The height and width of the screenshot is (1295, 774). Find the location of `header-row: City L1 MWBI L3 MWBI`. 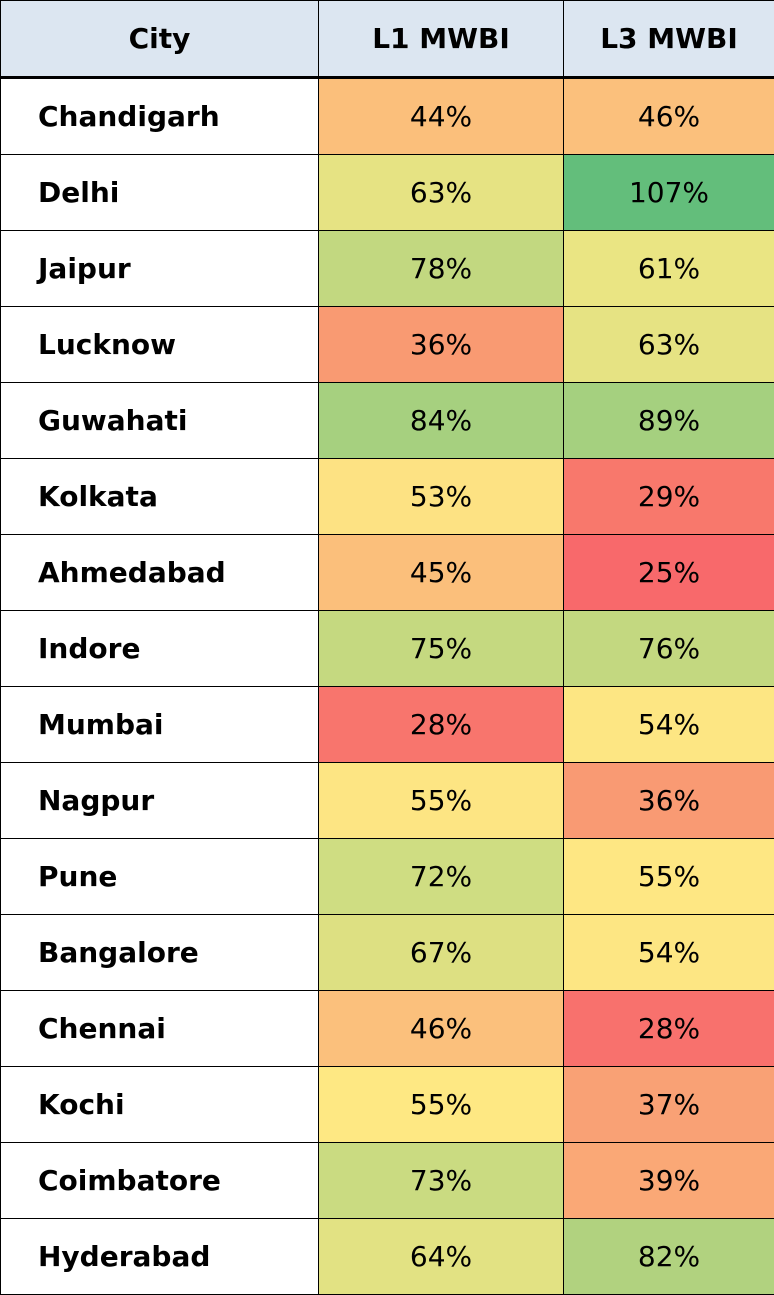

header-row: City L1 MWBI L3 MWBI is located at coordinates (387, 39).